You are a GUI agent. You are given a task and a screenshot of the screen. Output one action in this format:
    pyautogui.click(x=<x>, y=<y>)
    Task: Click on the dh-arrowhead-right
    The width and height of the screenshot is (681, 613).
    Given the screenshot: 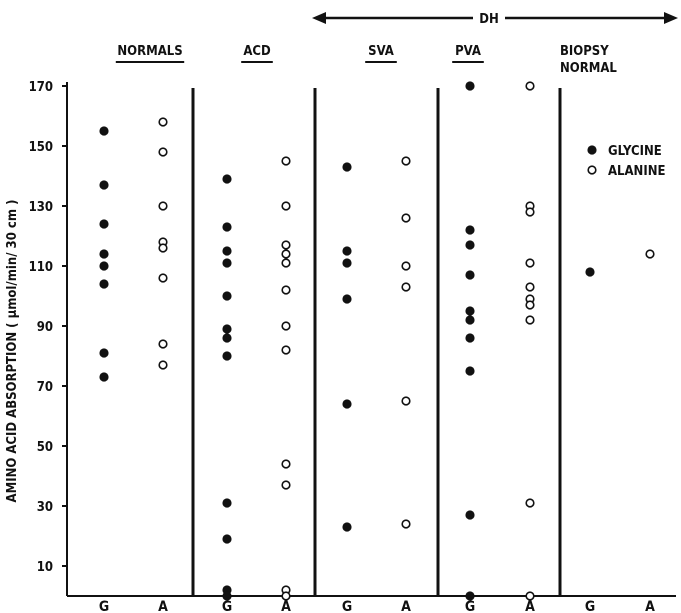 What is the action you would take?
    pyautogui.click(x=671, y=18)
    